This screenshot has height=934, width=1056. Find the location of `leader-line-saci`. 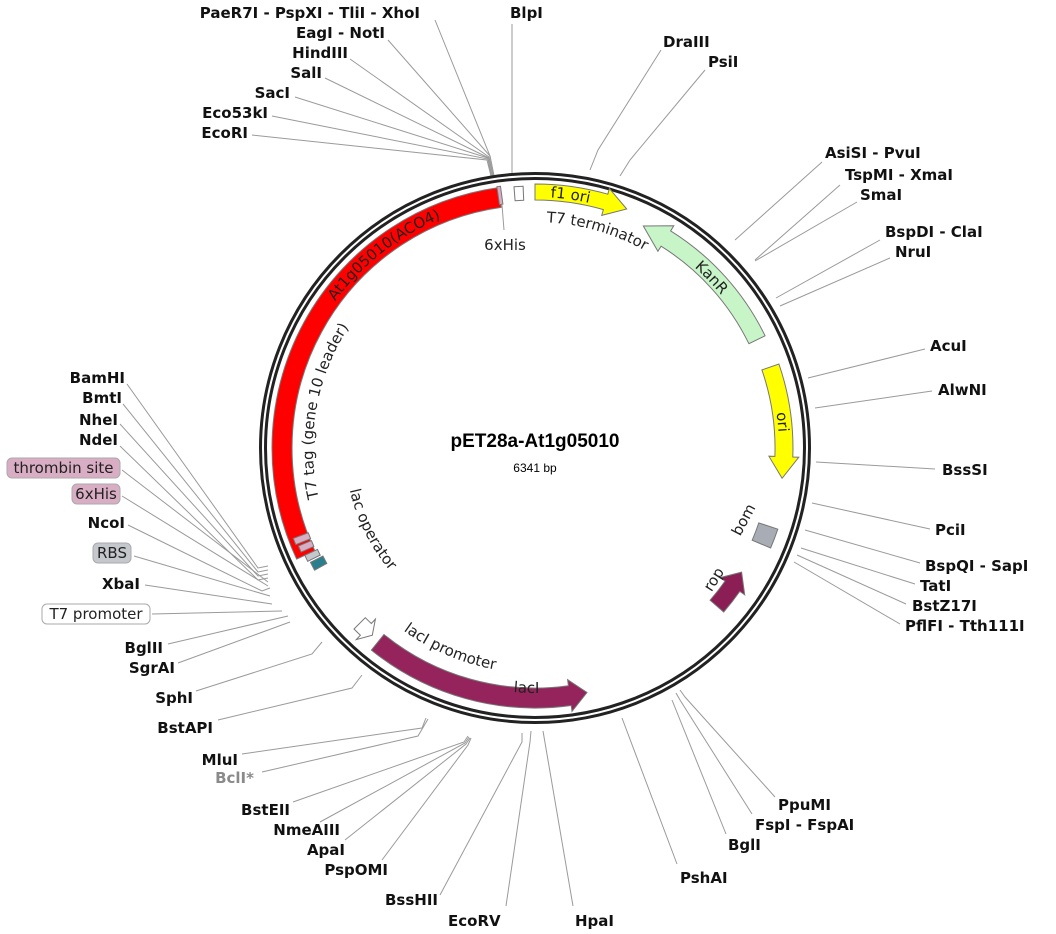

leader-line-saci is located at coordinates (393, 136).